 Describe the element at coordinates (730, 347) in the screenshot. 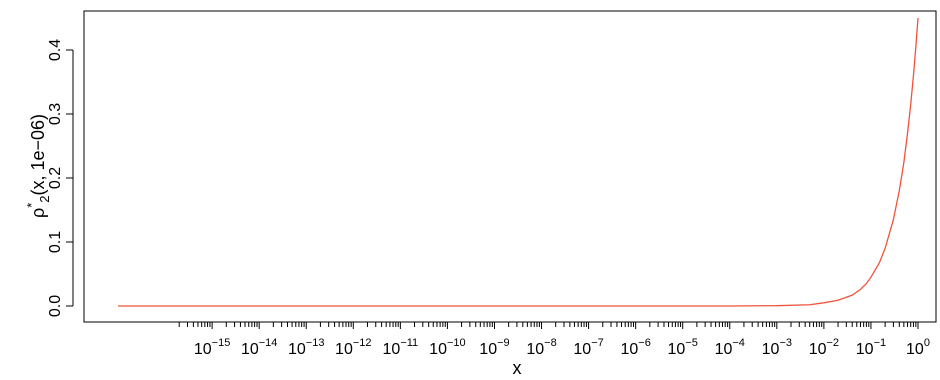

I see `x-tick-label: 10⁻⁴` at that location.